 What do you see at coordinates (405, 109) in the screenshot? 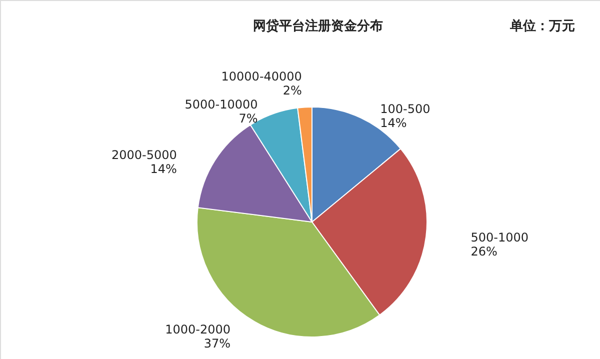
I see `slice-label: 100-500` at bounding box center [405, 109].